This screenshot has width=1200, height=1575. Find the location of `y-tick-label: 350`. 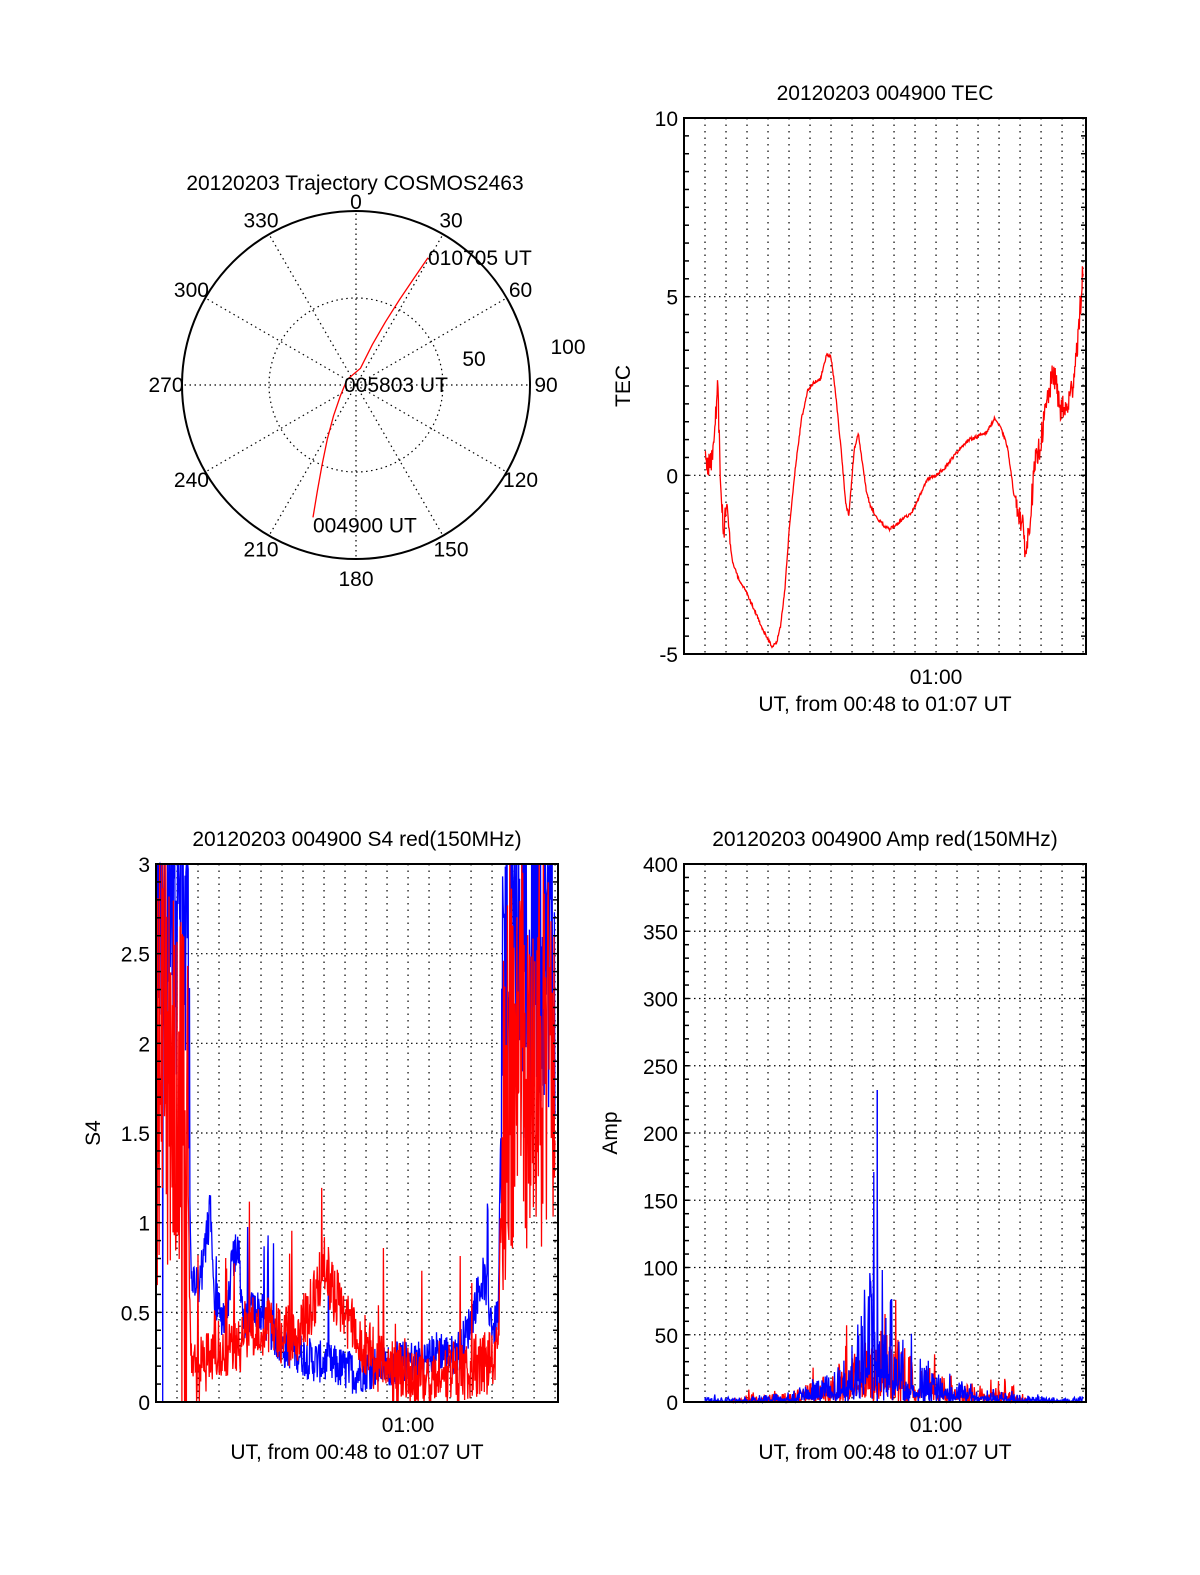

y-tick-label: 350 is located at coordinates (660, 932).